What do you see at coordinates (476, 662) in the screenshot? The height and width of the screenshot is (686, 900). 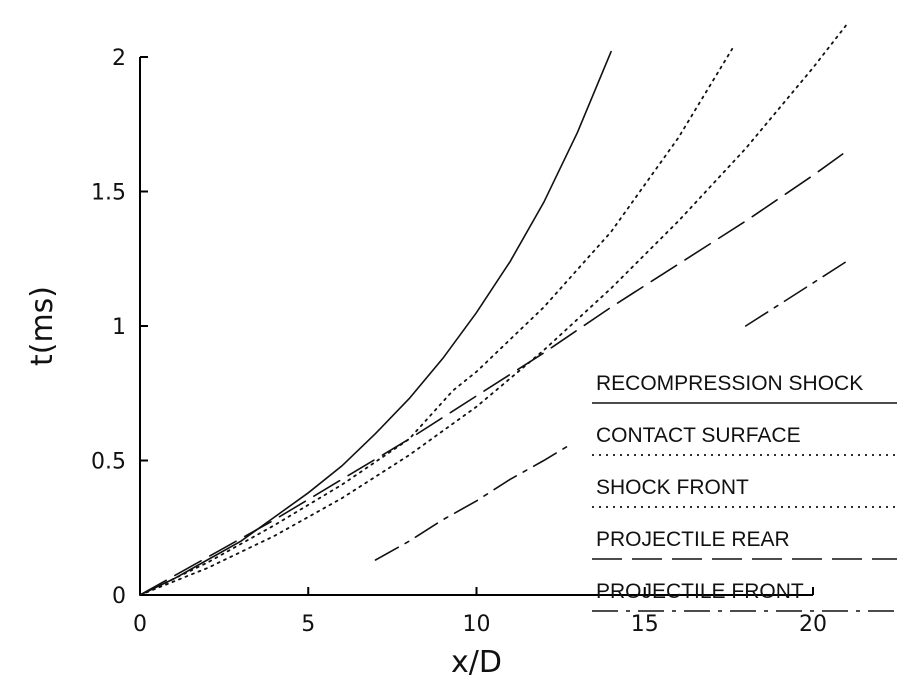 I see `x-axis-label: x/D` at bounding box center [476, 662].